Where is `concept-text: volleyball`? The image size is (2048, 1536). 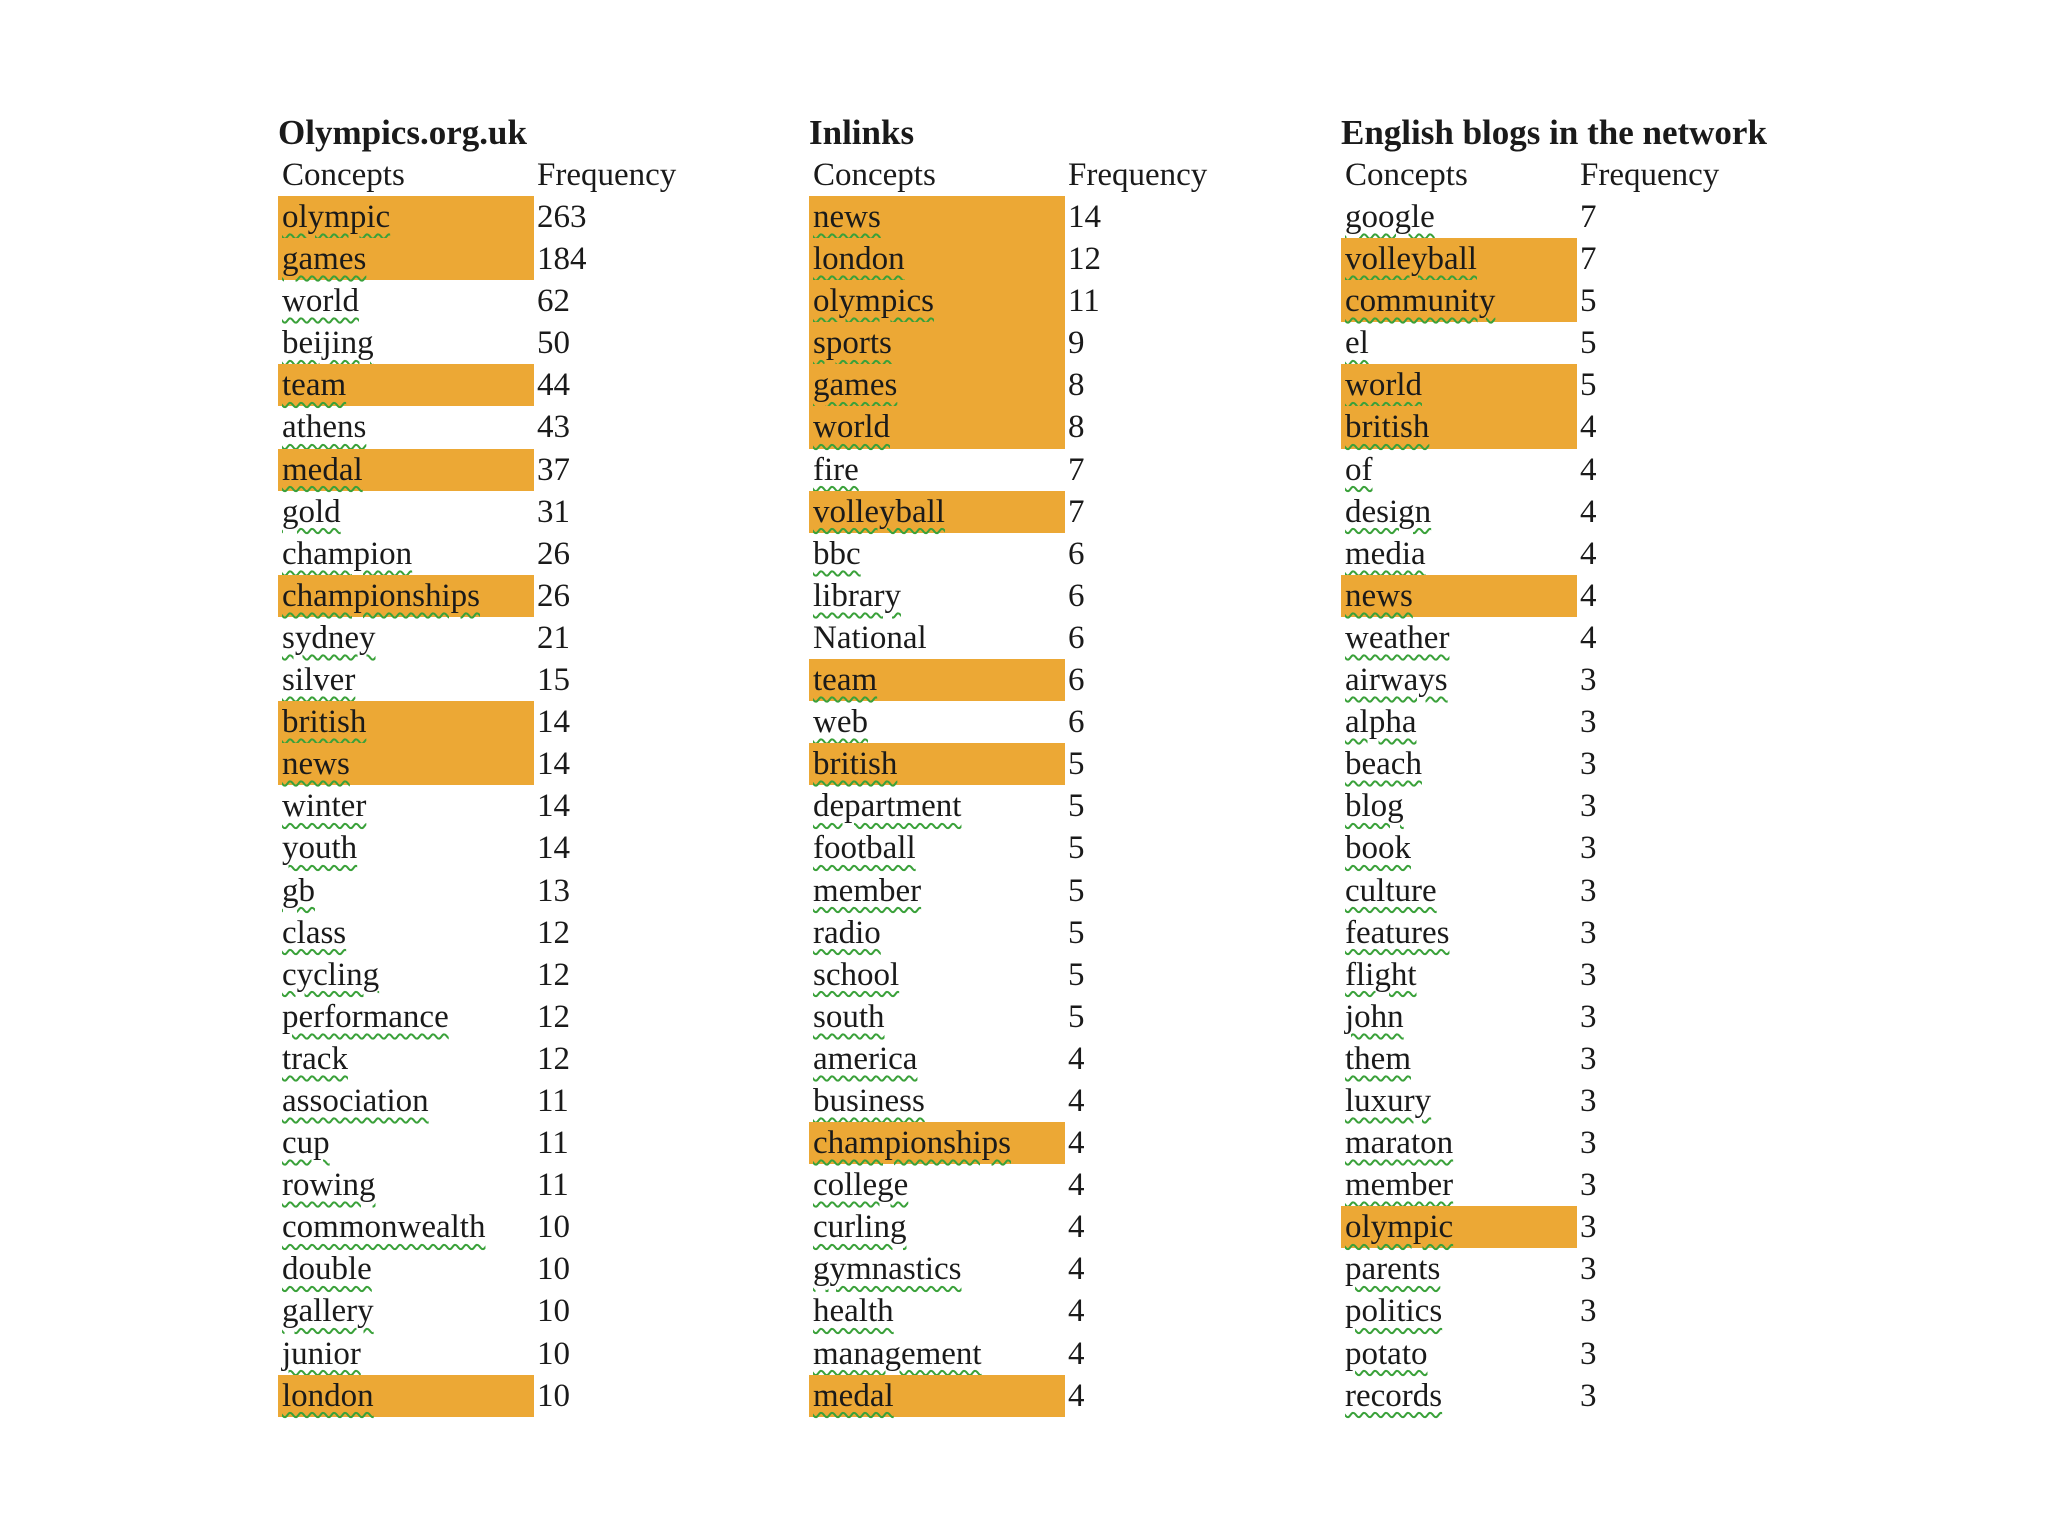 concept-text: volleyball is located at coordinates (1411, 259).